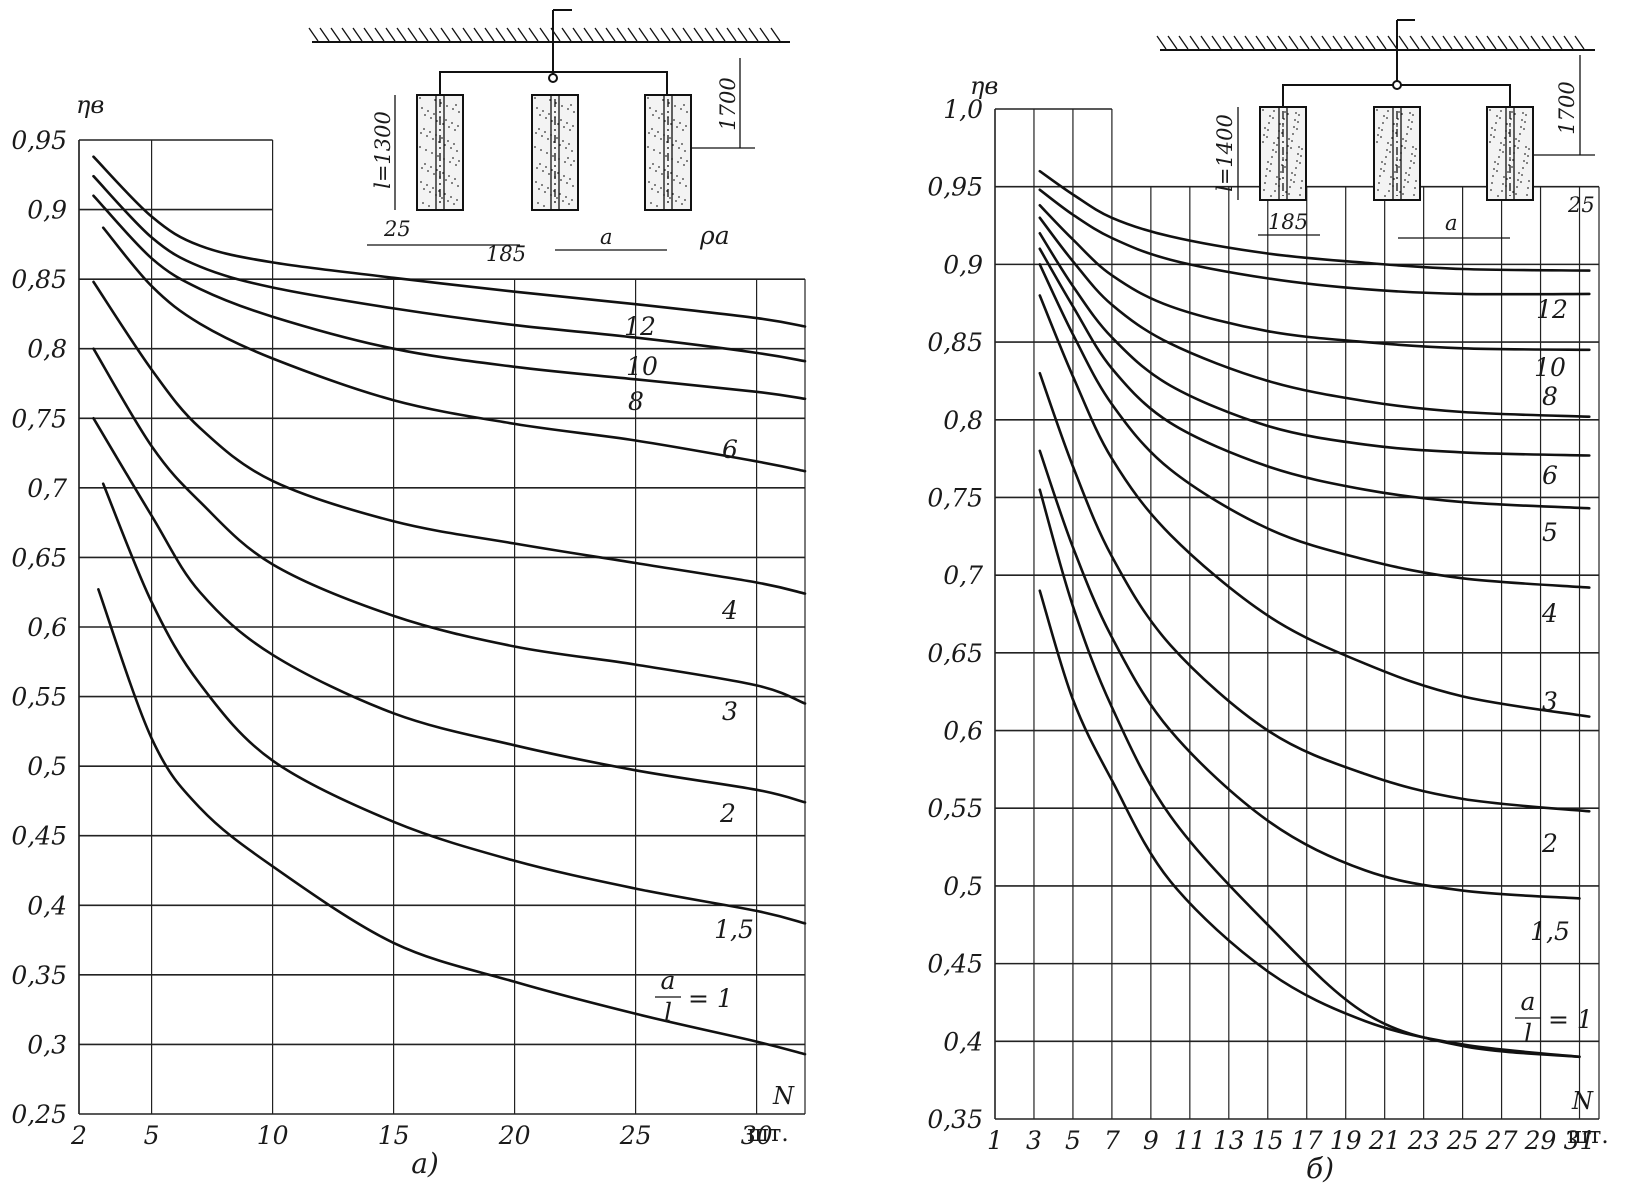 This screenshot has width=1638, height=1188. What do you see at coordinates (1307, 1140) in the screenshot?
I see `x-tick-label-b: 17` at bounding box center [1307, 1140].